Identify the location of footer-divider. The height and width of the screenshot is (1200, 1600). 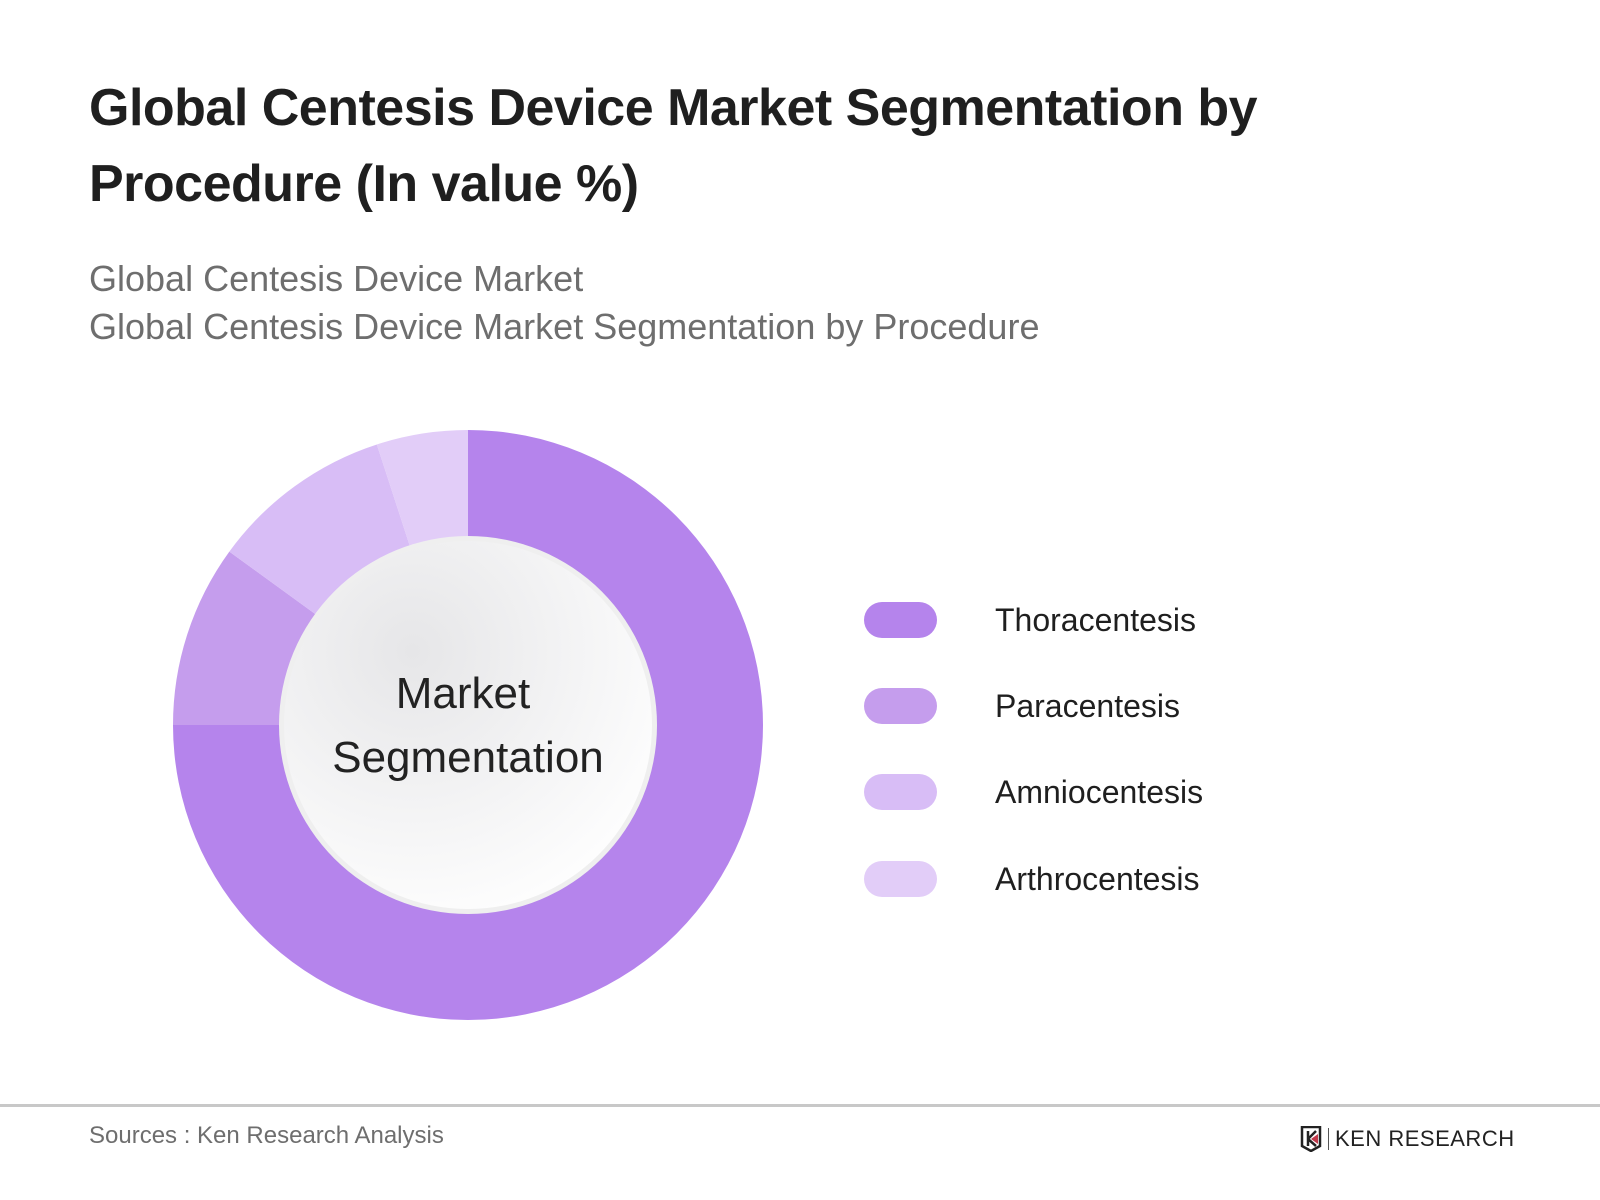
(800, 1105).